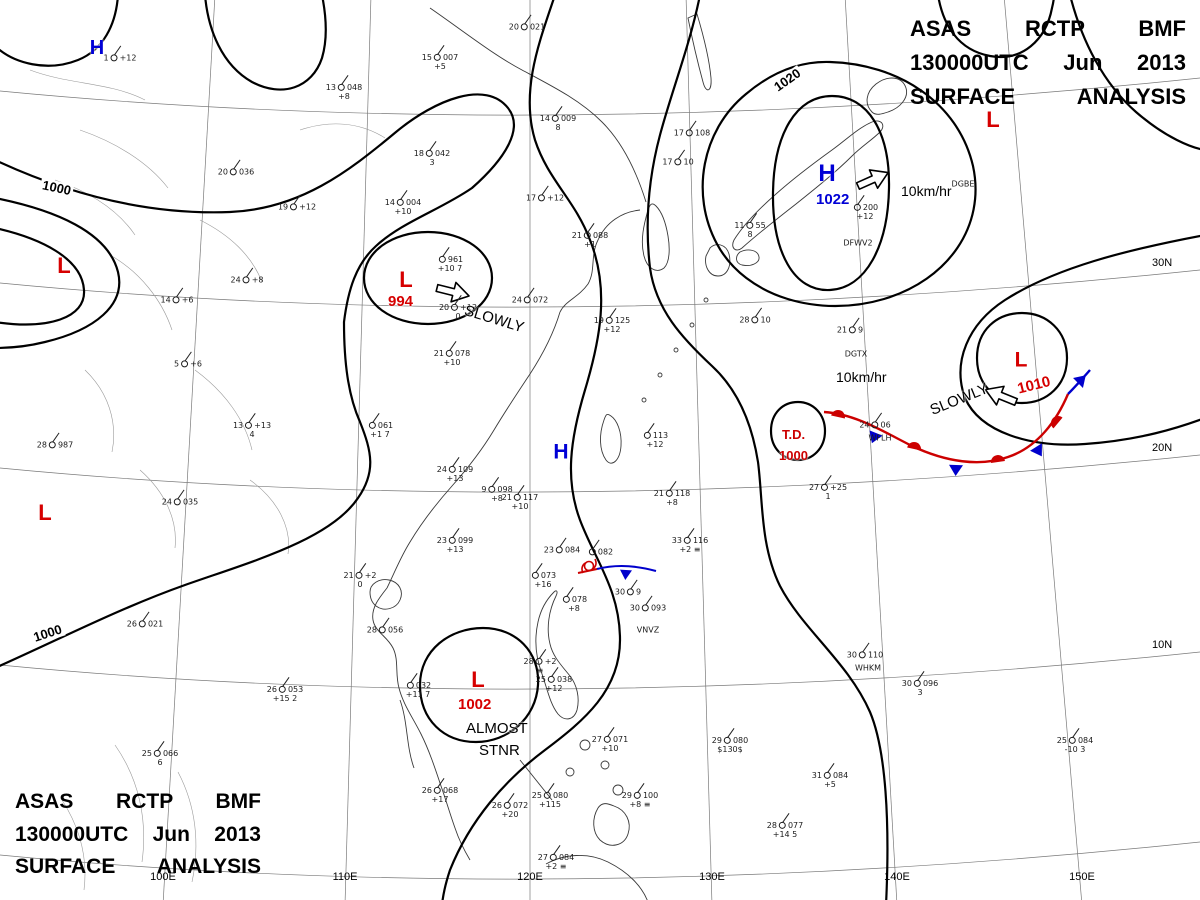  I want to click on annotation: 1000, so click(793, 455).